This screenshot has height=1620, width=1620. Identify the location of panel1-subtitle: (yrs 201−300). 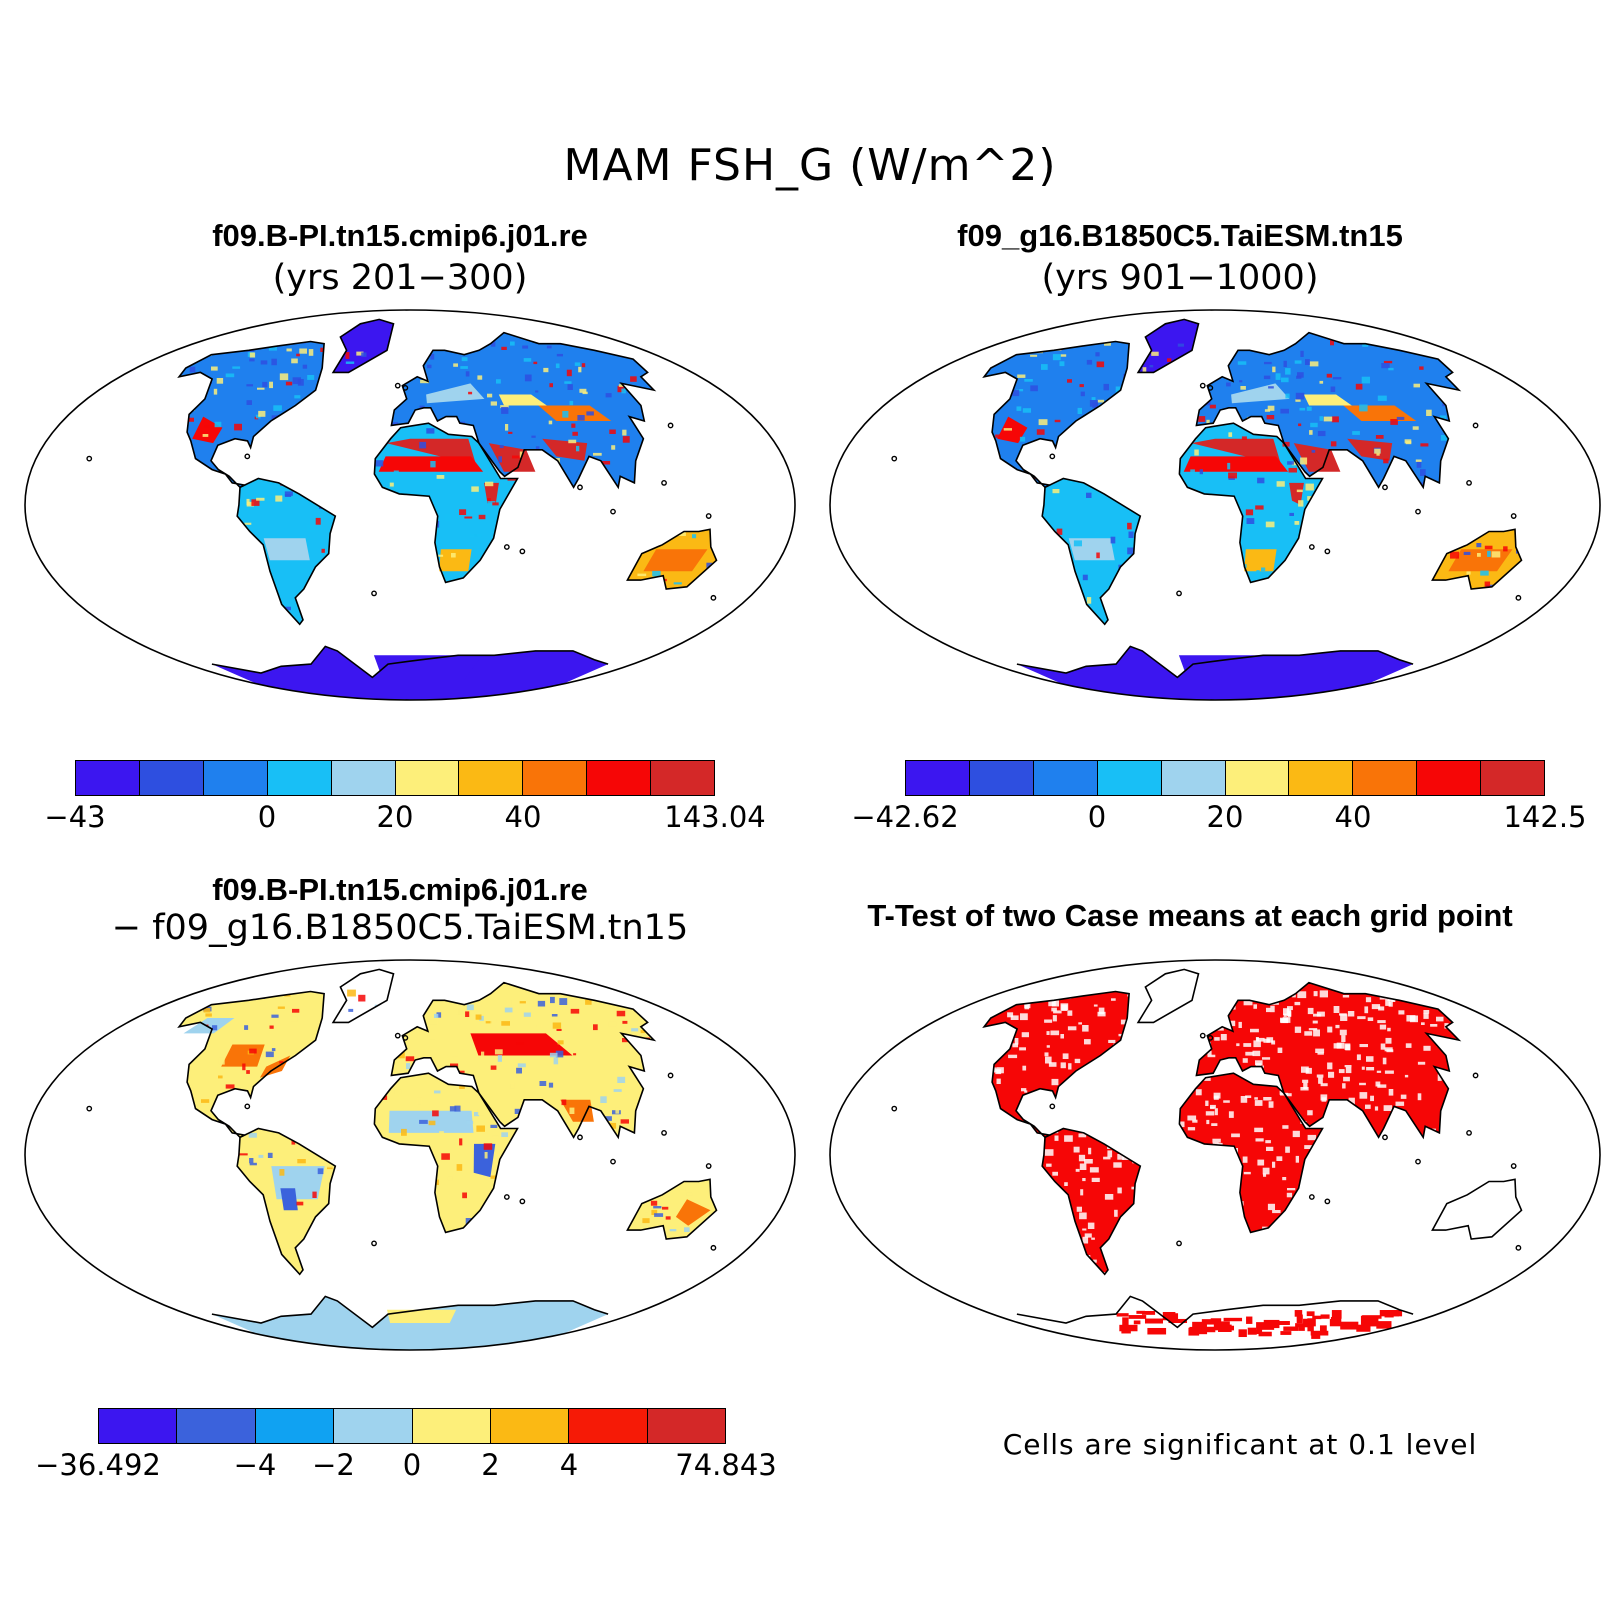
(400, 278).